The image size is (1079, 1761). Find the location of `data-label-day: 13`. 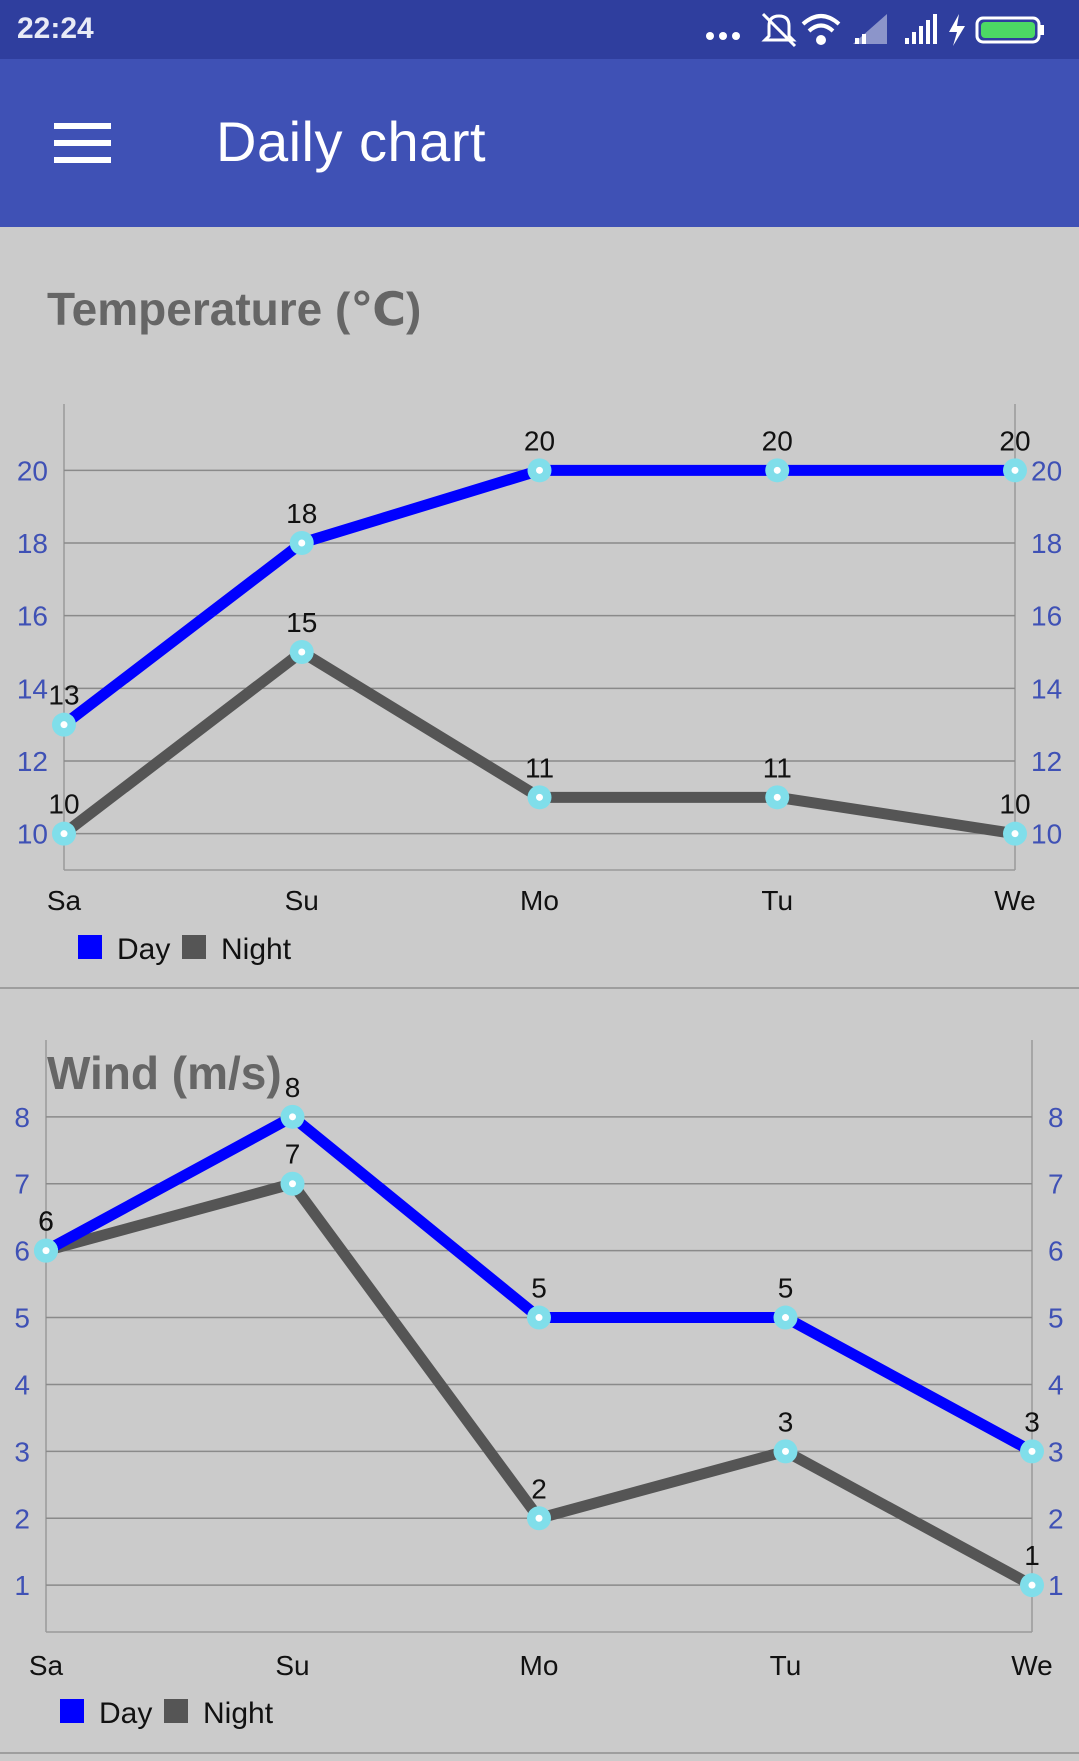

data-label-day: 13 is located at coordinates (63, 695).